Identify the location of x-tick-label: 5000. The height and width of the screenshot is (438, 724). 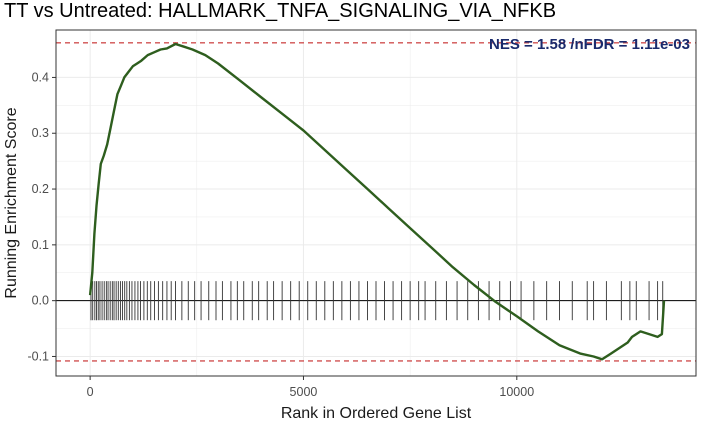
(304, 392).